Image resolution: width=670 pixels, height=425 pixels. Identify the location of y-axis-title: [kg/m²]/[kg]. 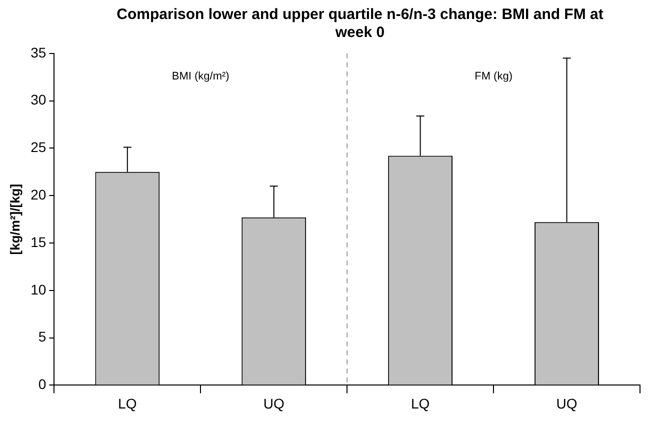
(14, 219).